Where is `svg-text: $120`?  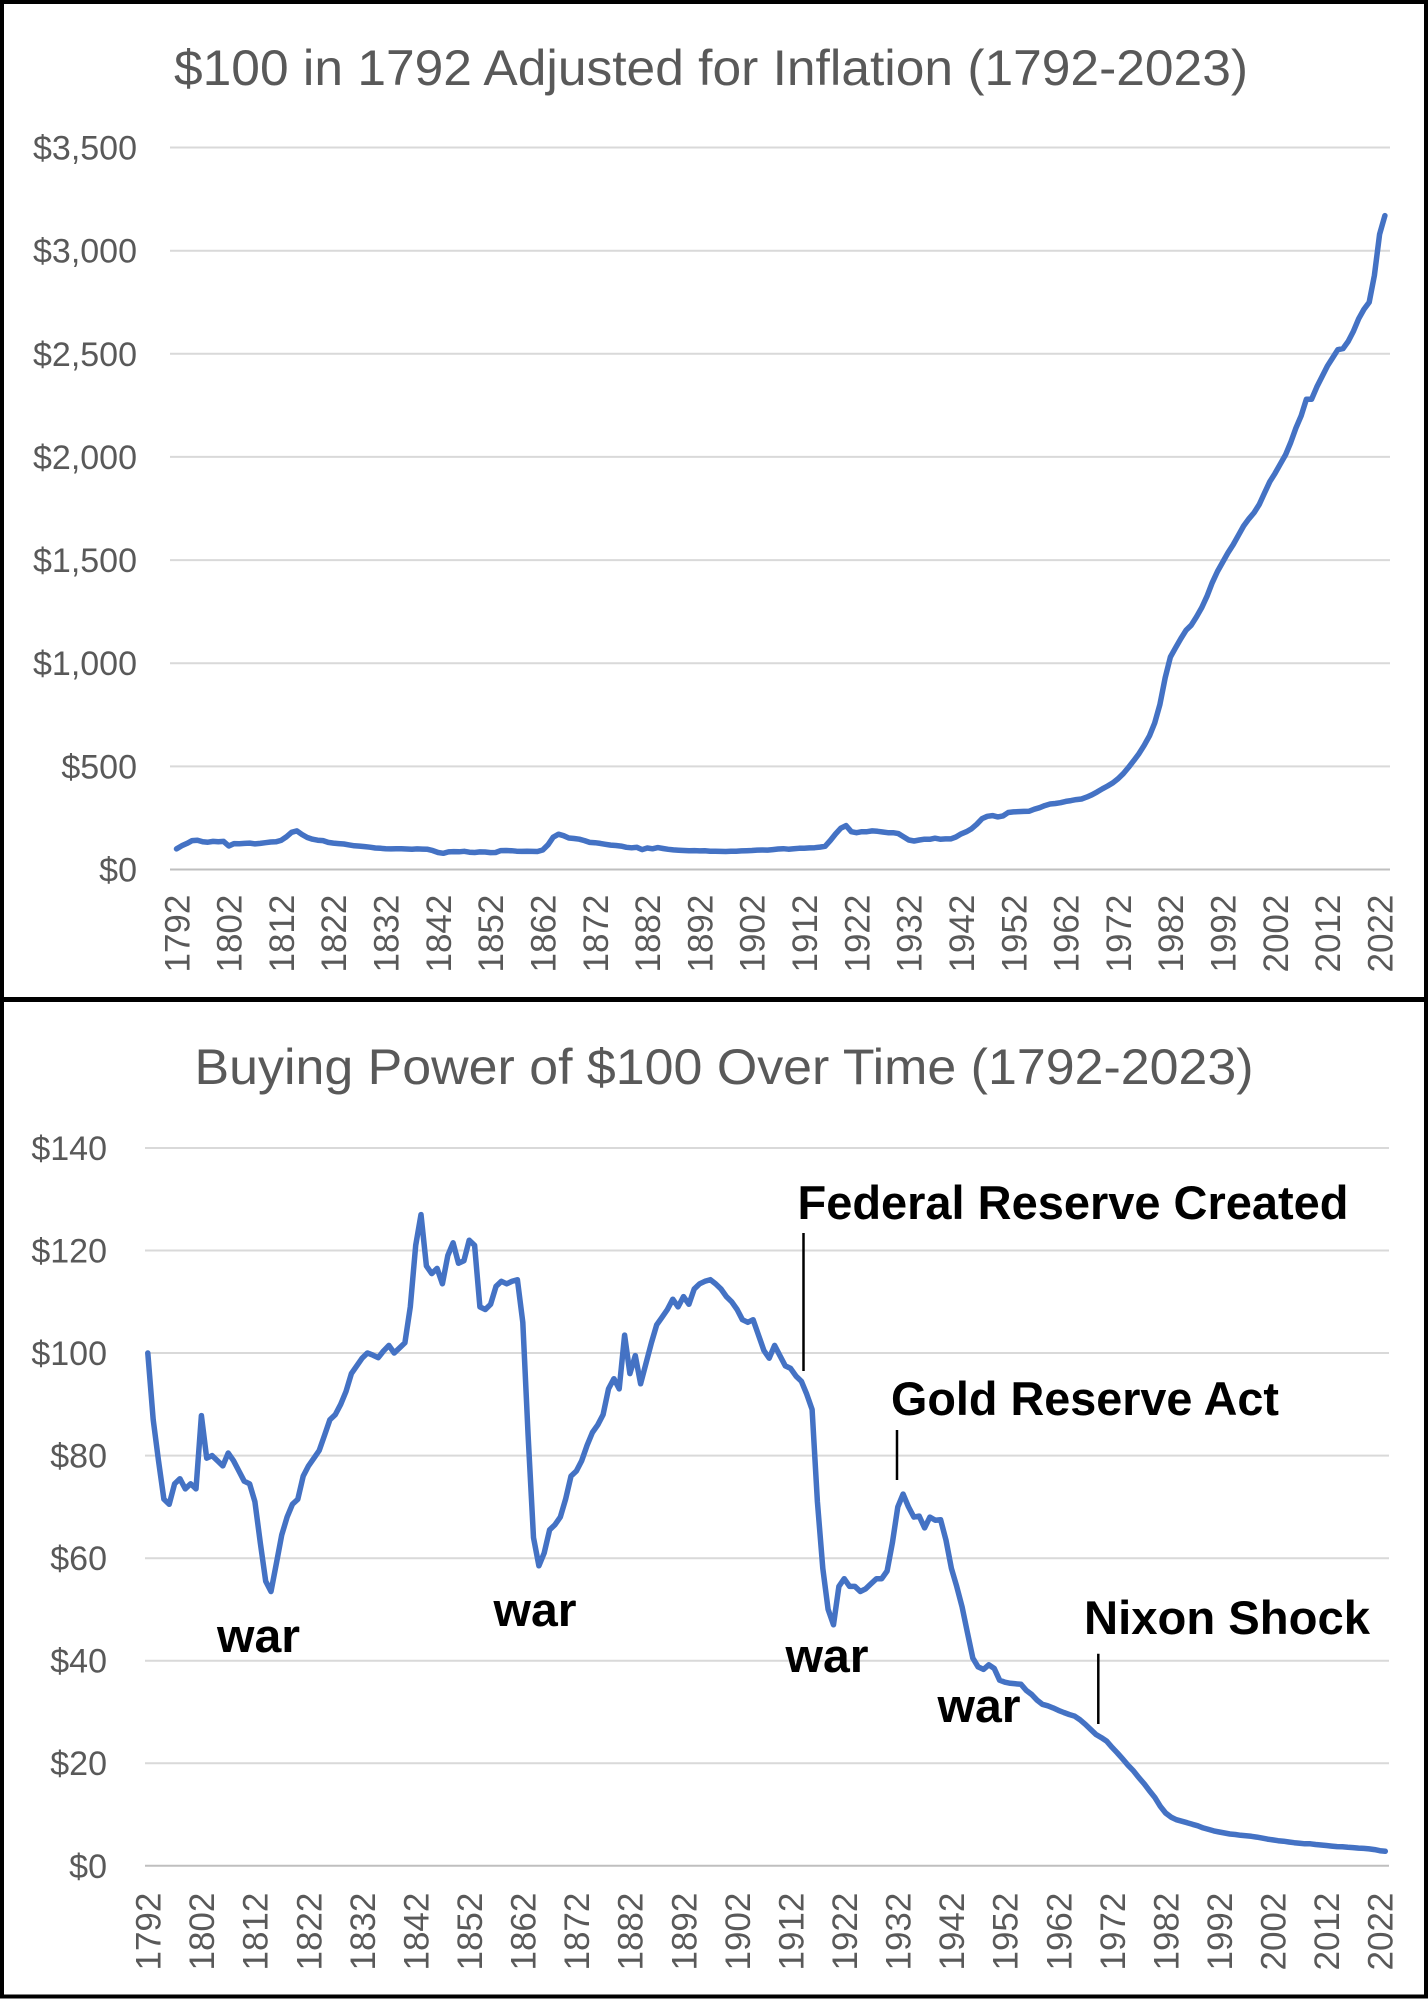 svg-text: $120 is located at coordinates (69, 1252).